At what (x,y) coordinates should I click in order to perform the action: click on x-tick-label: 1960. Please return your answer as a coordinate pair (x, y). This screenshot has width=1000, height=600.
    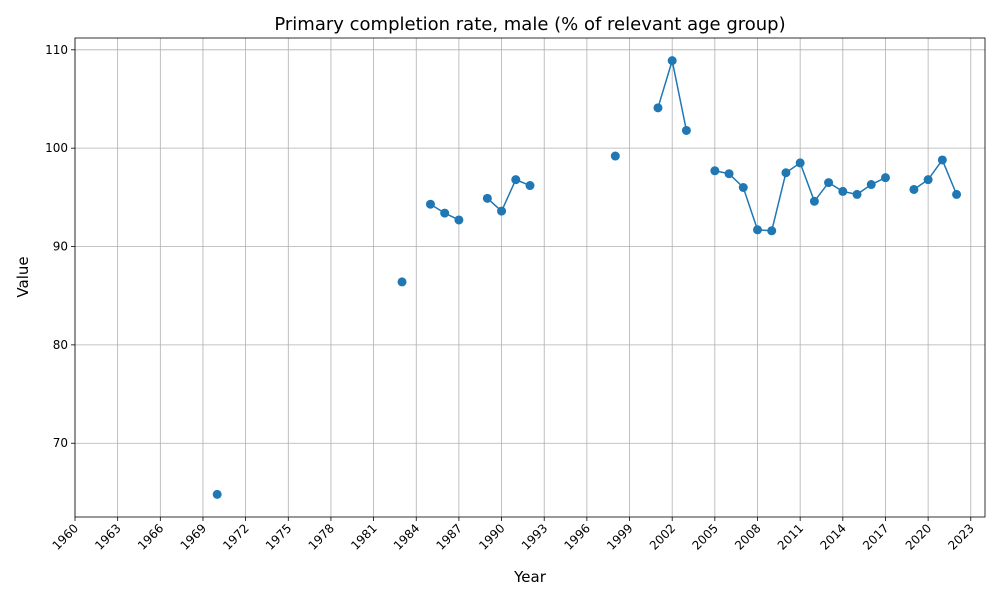
    Looking at the image, I should click on (65, 536).